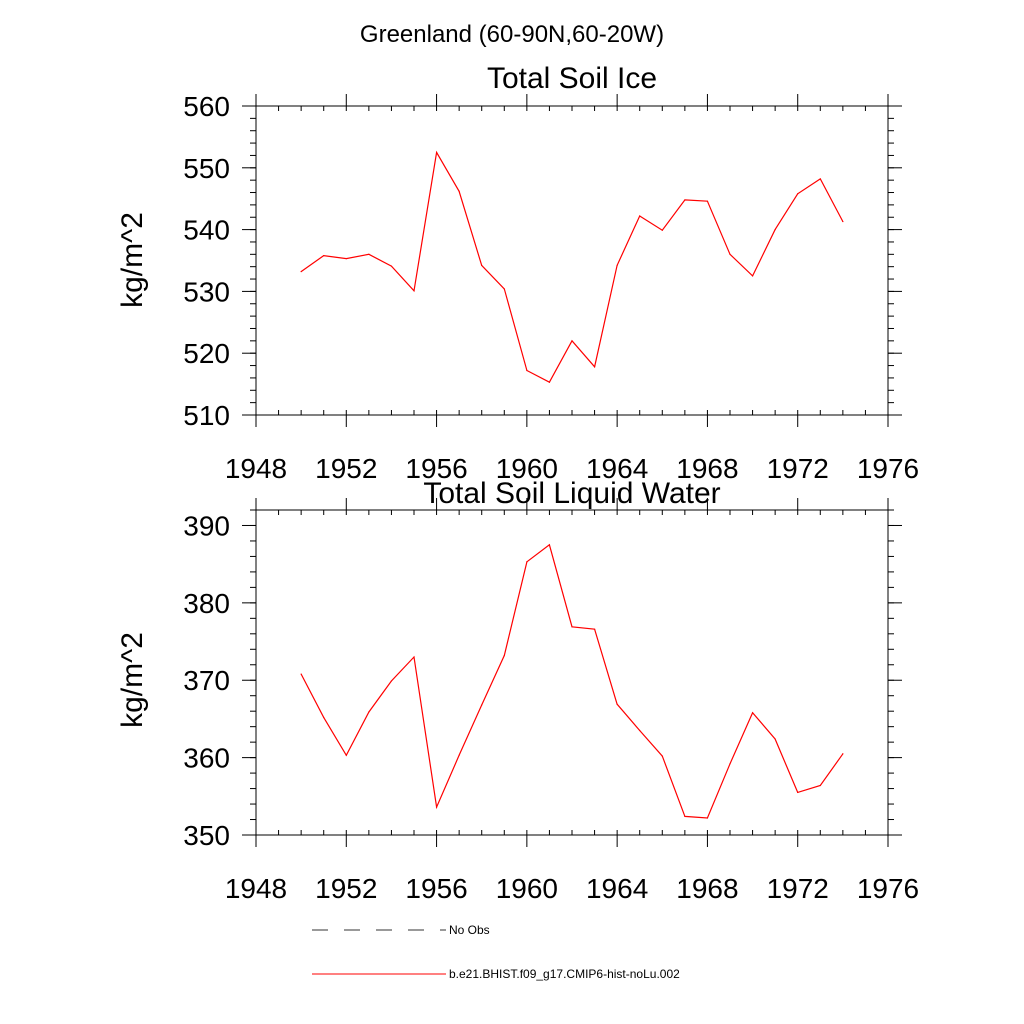  I want to click on legend-label-no-obs: No Obs, so click(469, 930).